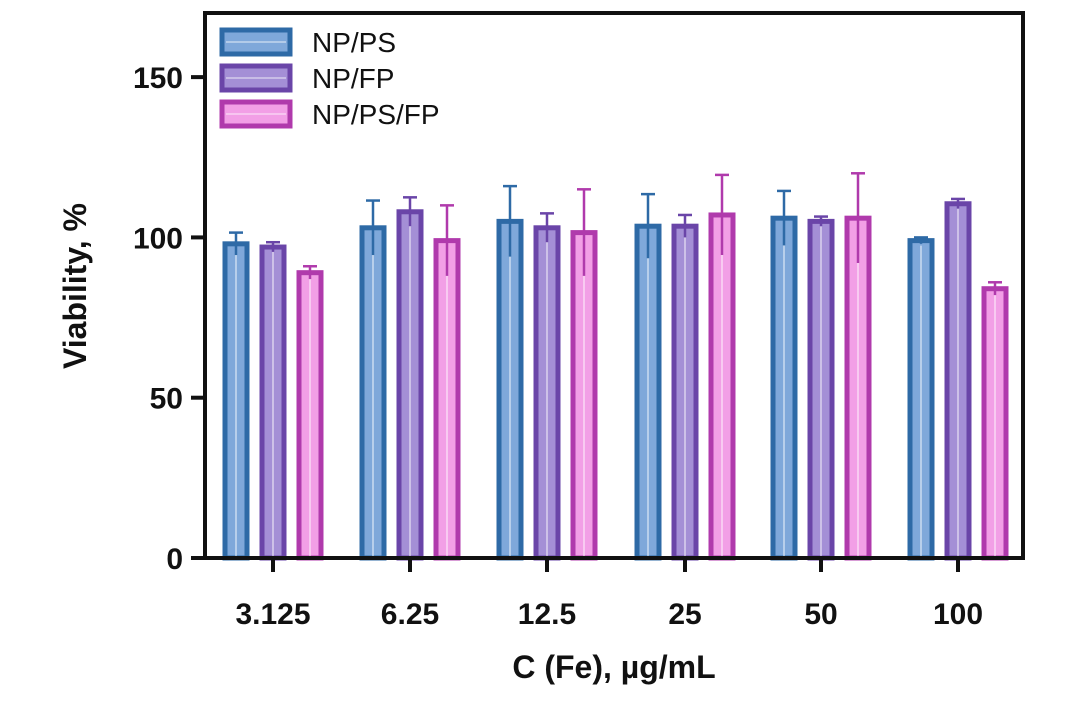 This screenshot has width=1065, height=710. What do you see at coordinates (609, 594) in the screenshot?
I see `x-axis: 3.125 6.25 12.5 25 50 100` at bounding box center [609, 594].